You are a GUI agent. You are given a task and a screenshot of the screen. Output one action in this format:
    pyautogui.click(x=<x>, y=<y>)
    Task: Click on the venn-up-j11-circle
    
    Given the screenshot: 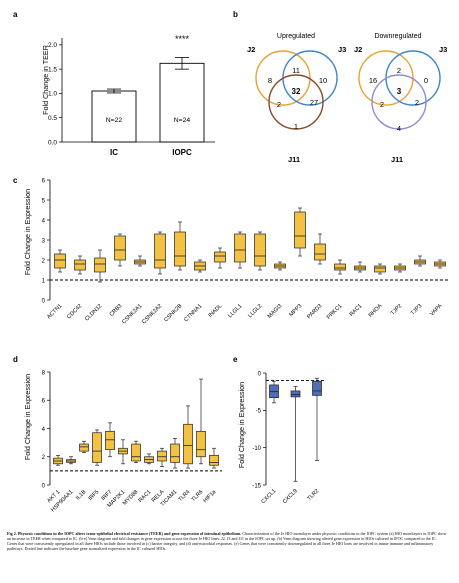 What is the action you would take?
    pyautogui.click(x=296, y=102)
    